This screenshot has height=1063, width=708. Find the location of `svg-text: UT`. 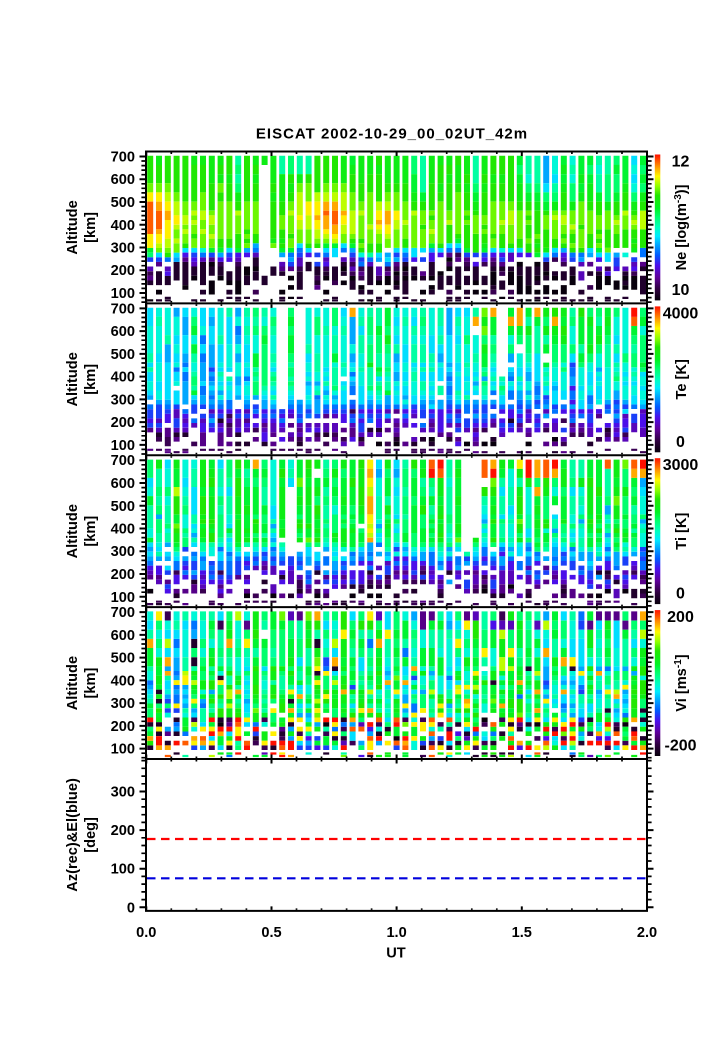

svg-text: UT is located at coordinates (396, 954).